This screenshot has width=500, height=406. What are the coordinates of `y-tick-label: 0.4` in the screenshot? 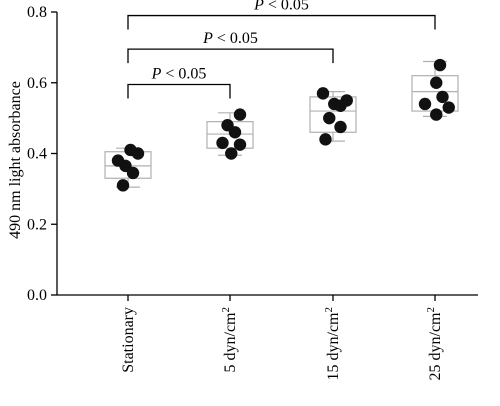 It's located at (37, 154).